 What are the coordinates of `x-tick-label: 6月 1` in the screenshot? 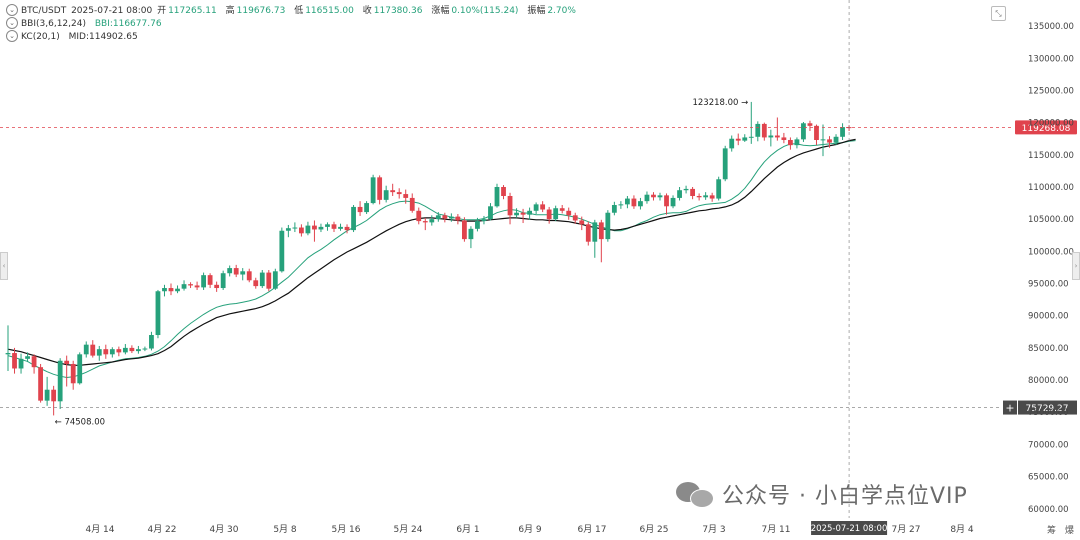 It's located at (467, 529).